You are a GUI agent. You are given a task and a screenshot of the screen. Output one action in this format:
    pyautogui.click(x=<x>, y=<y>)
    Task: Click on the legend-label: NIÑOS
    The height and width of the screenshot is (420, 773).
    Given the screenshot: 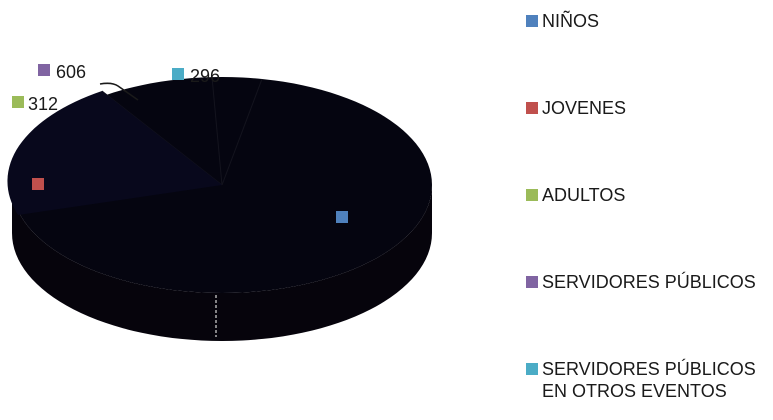 What is the action you would take?
    pyautogui.click(x=571, y=21)
    